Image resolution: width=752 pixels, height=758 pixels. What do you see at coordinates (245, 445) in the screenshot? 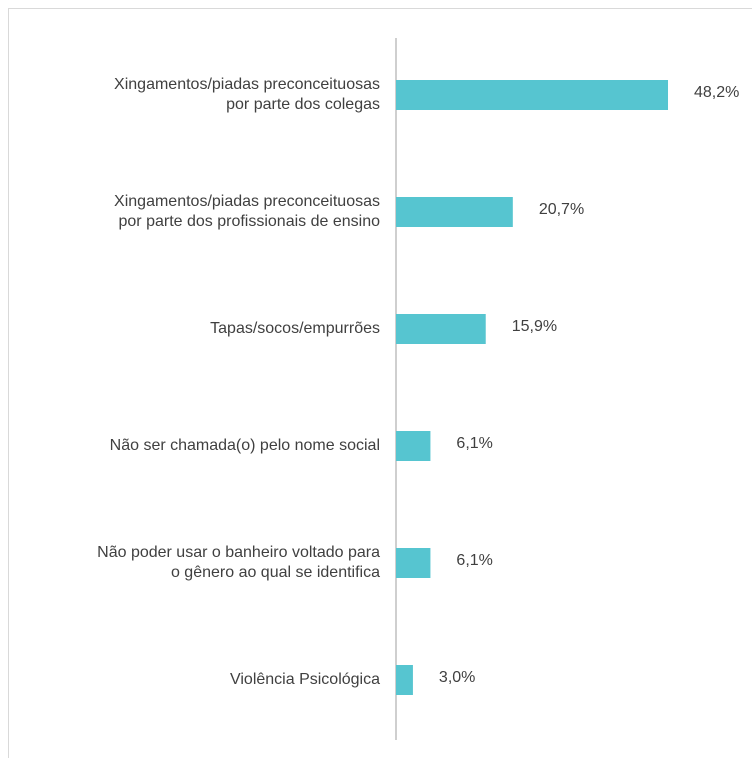
I see `category-label: Não ser chamada(o) pelo nome social` at bounding box center [245, 445].